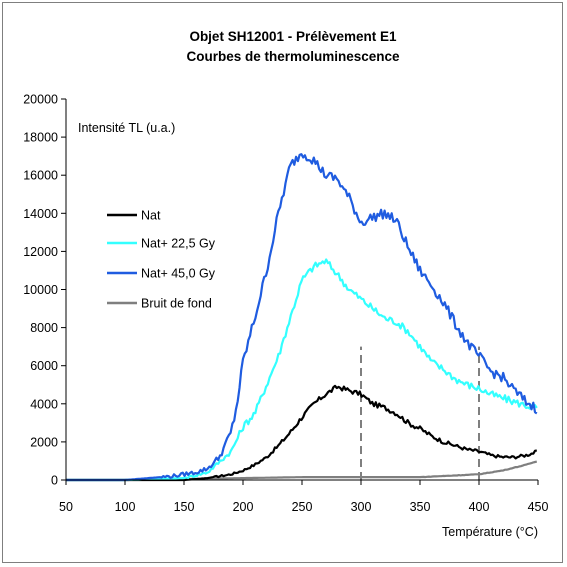  What do you see at coordinates (44, 404) in the screenshot?
I see `y-tick-label: 4000` at bounding box center [44, 404].